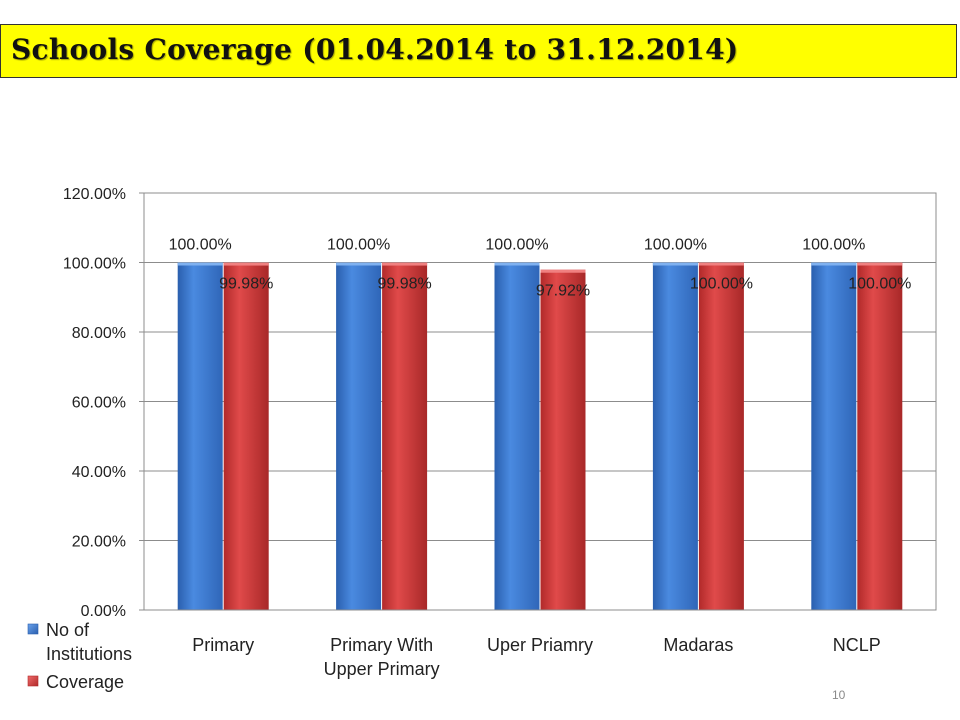 This screenshot has height=720, width=960. What do you see at coordinates (94, 264) in the screenshot?
I see `y-tick-label: 100.00%` at bounding box center [94, 264].